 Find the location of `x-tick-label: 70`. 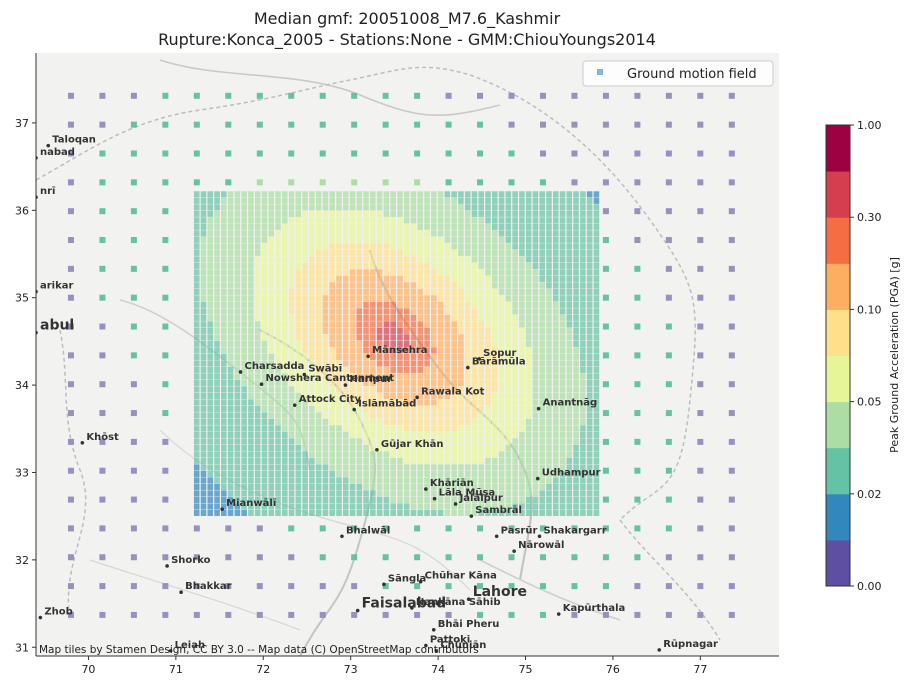

x-tick-label: 70 is located at coordinates (88, 669).